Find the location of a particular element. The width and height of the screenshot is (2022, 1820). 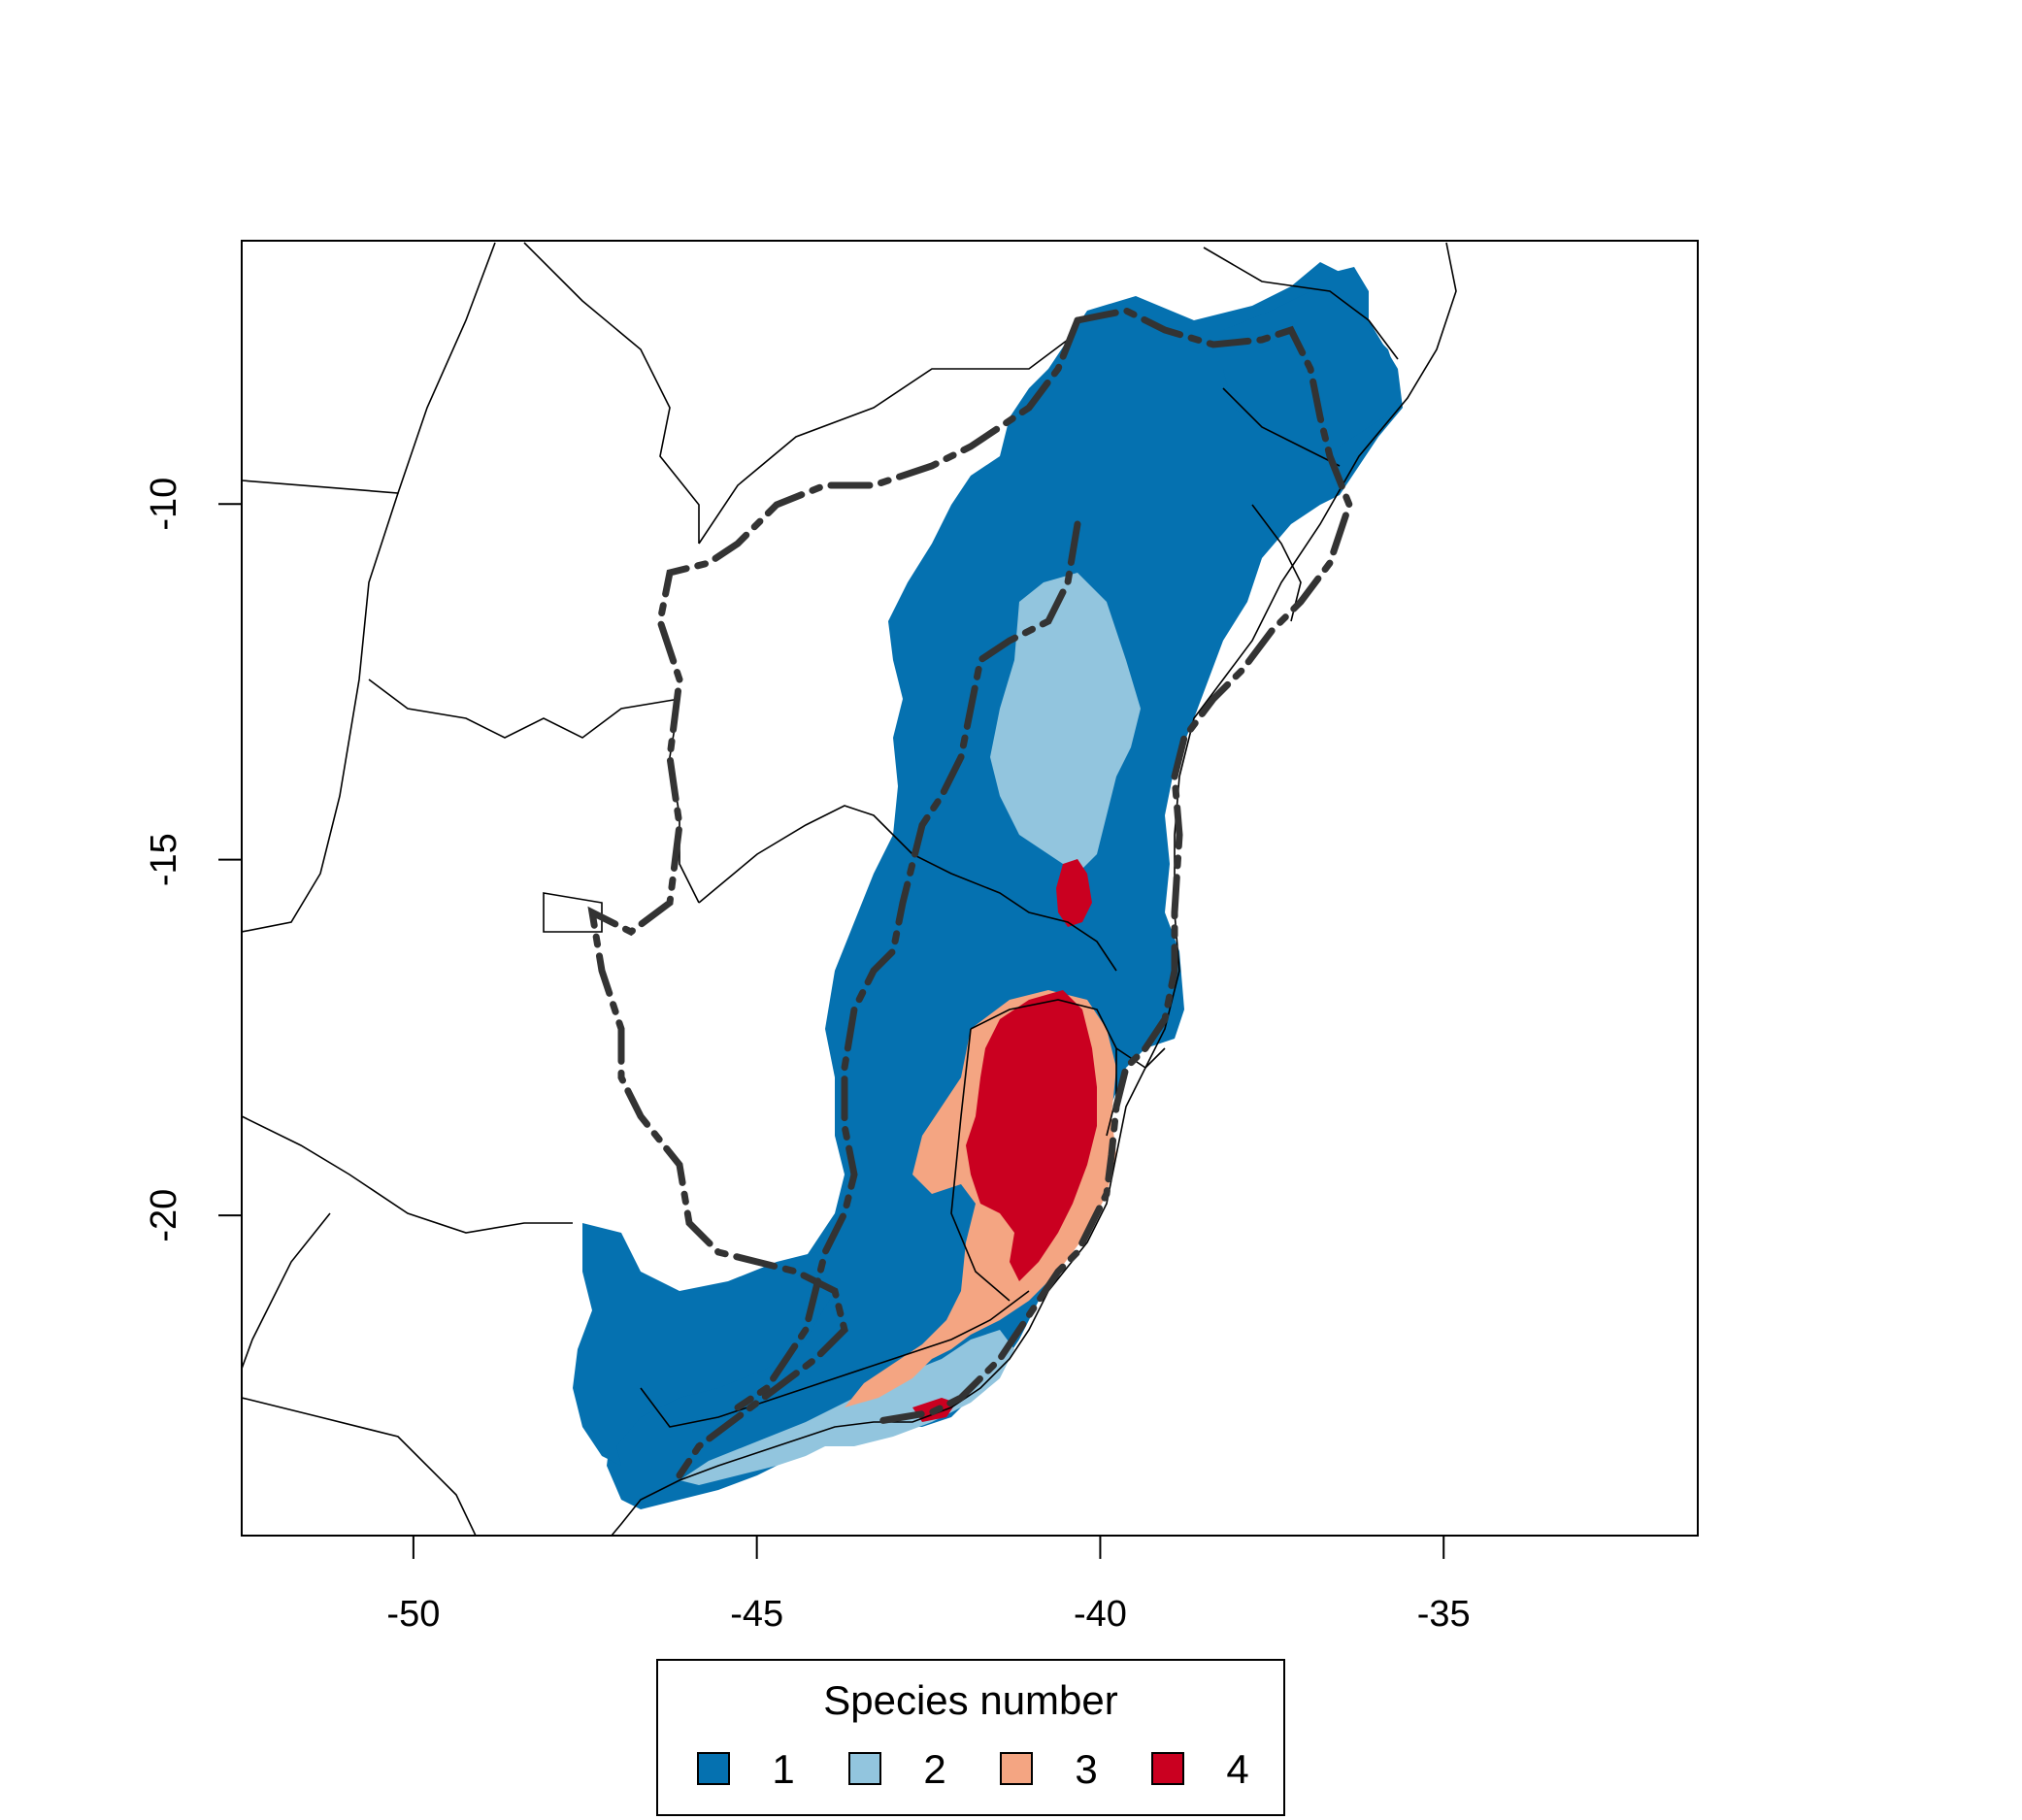

y-tick-label: -20 is located at coordinates (164, 1215).